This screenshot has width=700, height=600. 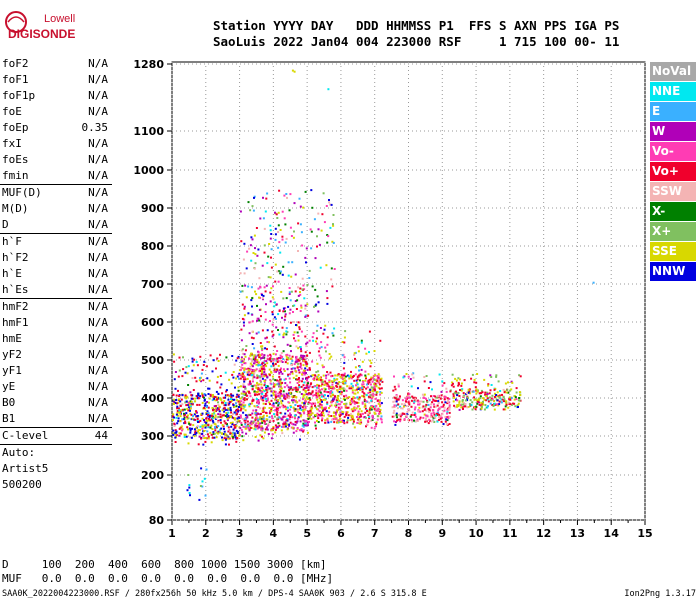 What do you see at coordinates (577, 533) in the screenshot?
I see `x-tick-label: 13` at bounding box center [577, 533].